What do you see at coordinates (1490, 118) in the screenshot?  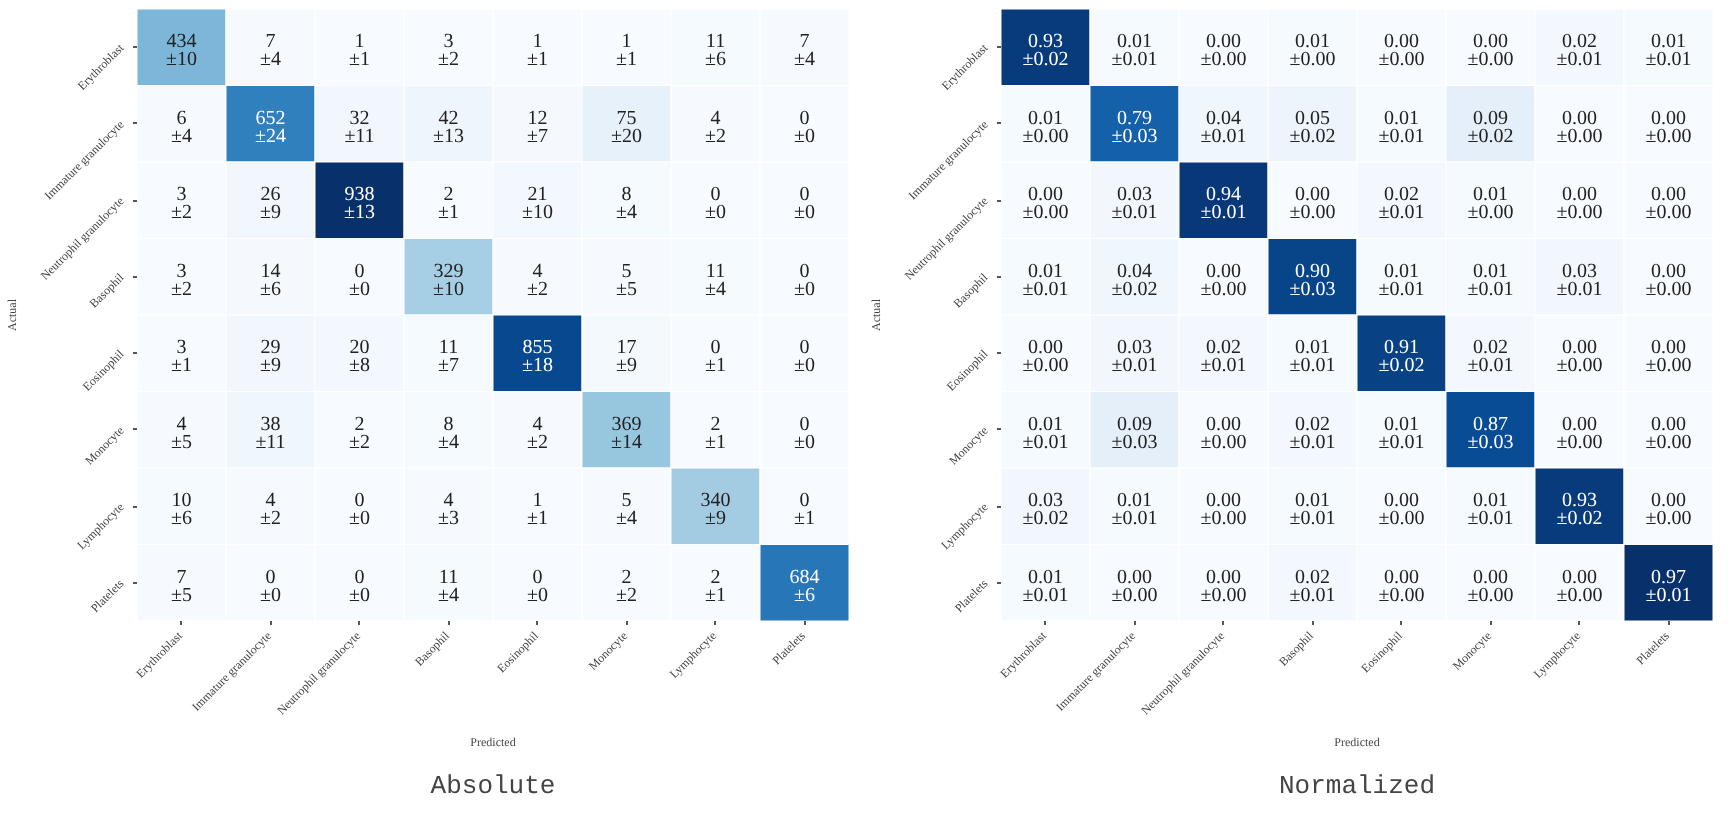 I see `data-label: 0.09` at bounding box center [1490, 118].